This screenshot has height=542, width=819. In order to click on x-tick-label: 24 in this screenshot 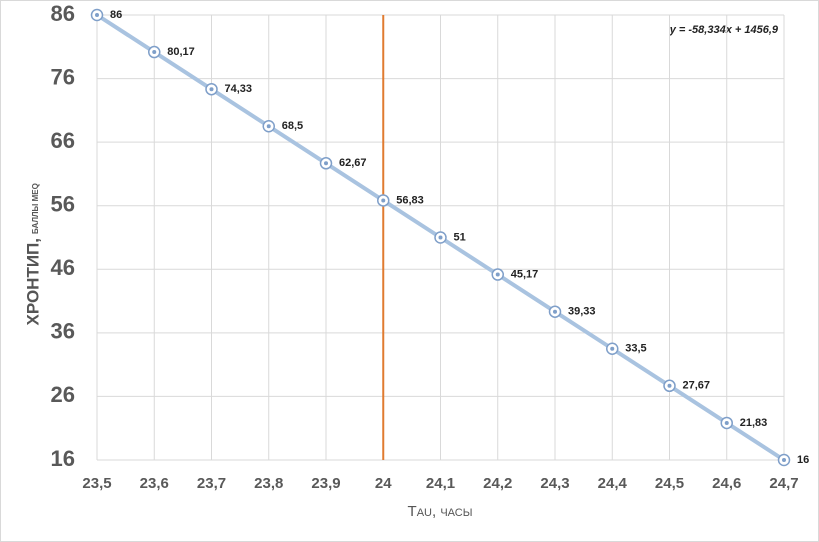, I will do `click(383, 483)`.